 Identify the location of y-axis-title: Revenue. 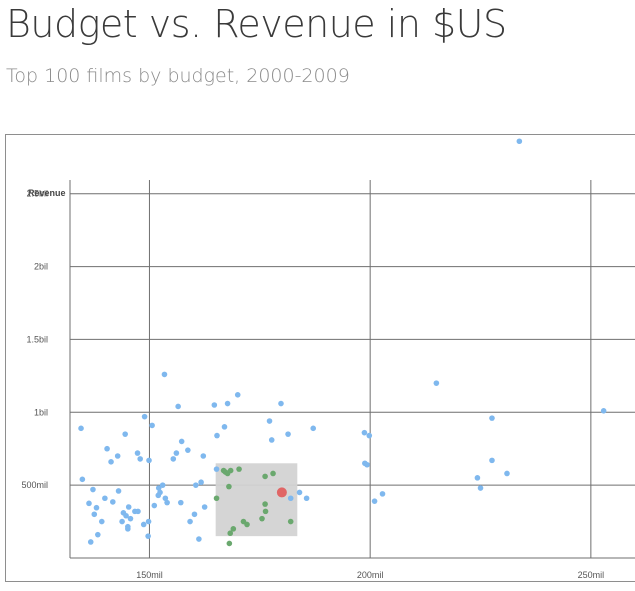
(47, 193).